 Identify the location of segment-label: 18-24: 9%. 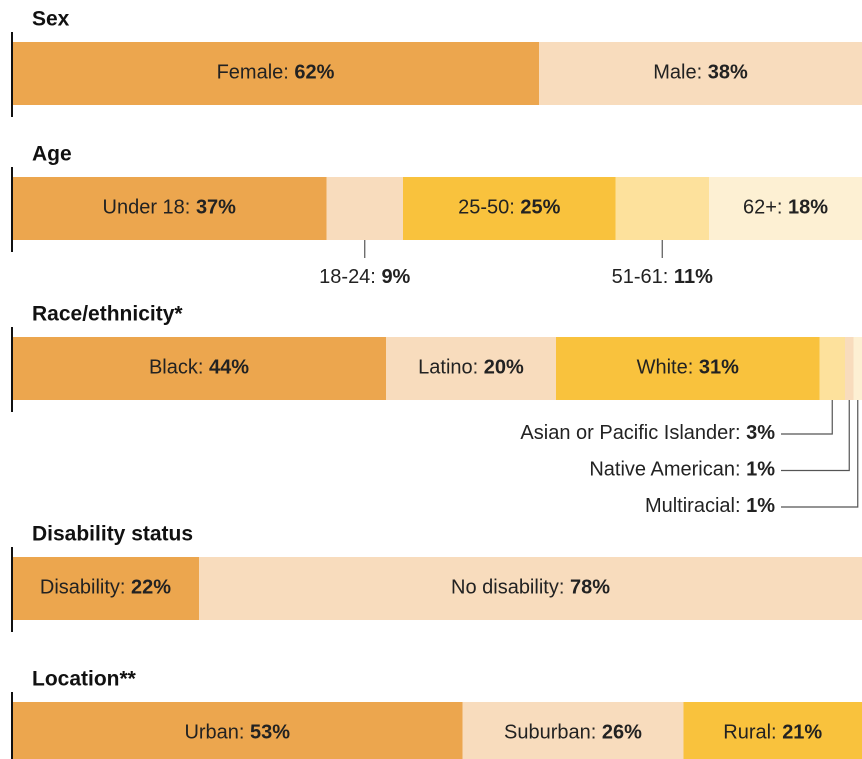
(364, 277).